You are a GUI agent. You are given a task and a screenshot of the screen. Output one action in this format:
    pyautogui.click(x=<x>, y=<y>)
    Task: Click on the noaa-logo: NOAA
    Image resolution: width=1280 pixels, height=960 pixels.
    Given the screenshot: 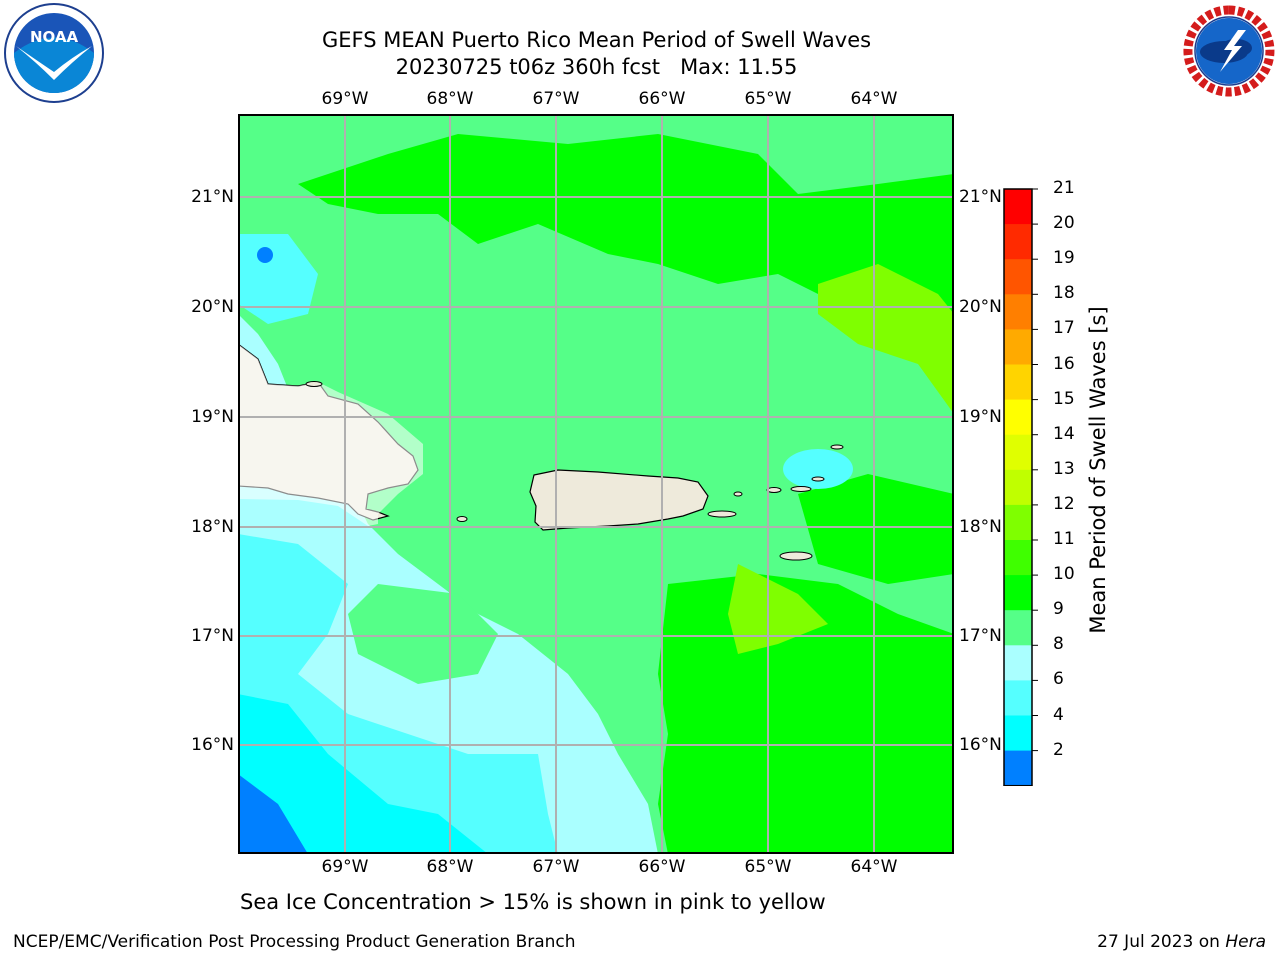 What is the action you would take?
    pyautogui.click(x=54, y=55)
    